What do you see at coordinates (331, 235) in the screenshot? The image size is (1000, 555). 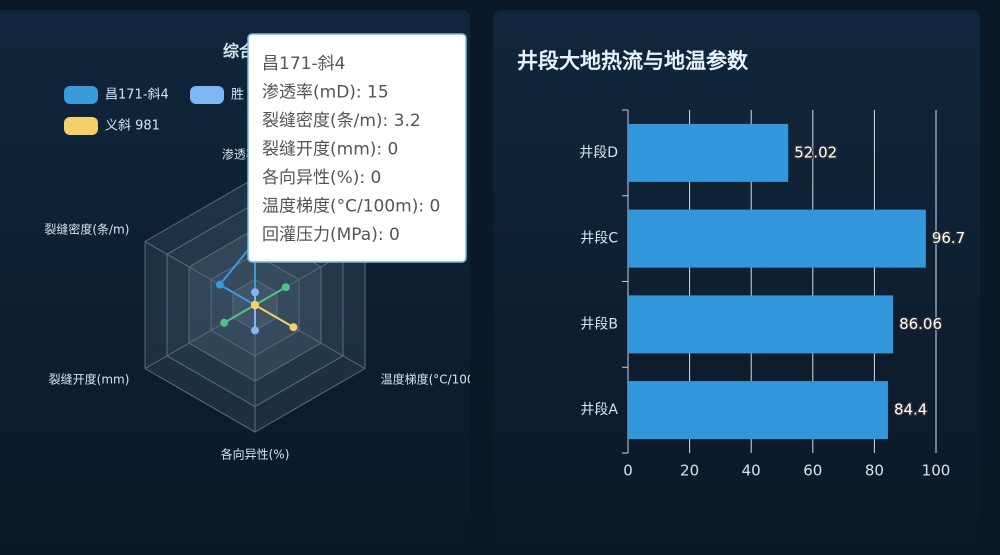 I see `tooltip-line: 回灌压力(MPa): 0` at bounding box center [331, 235].